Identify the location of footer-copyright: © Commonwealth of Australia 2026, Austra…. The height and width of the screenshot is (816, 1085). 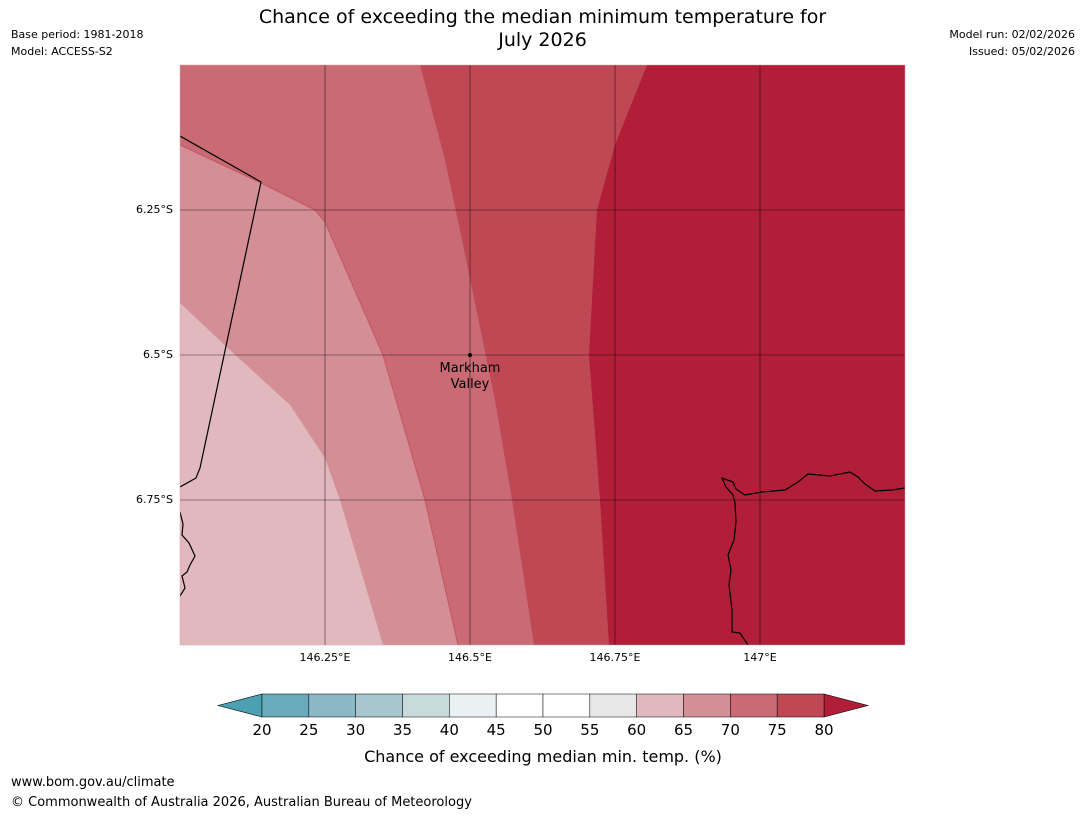
(241, 802).